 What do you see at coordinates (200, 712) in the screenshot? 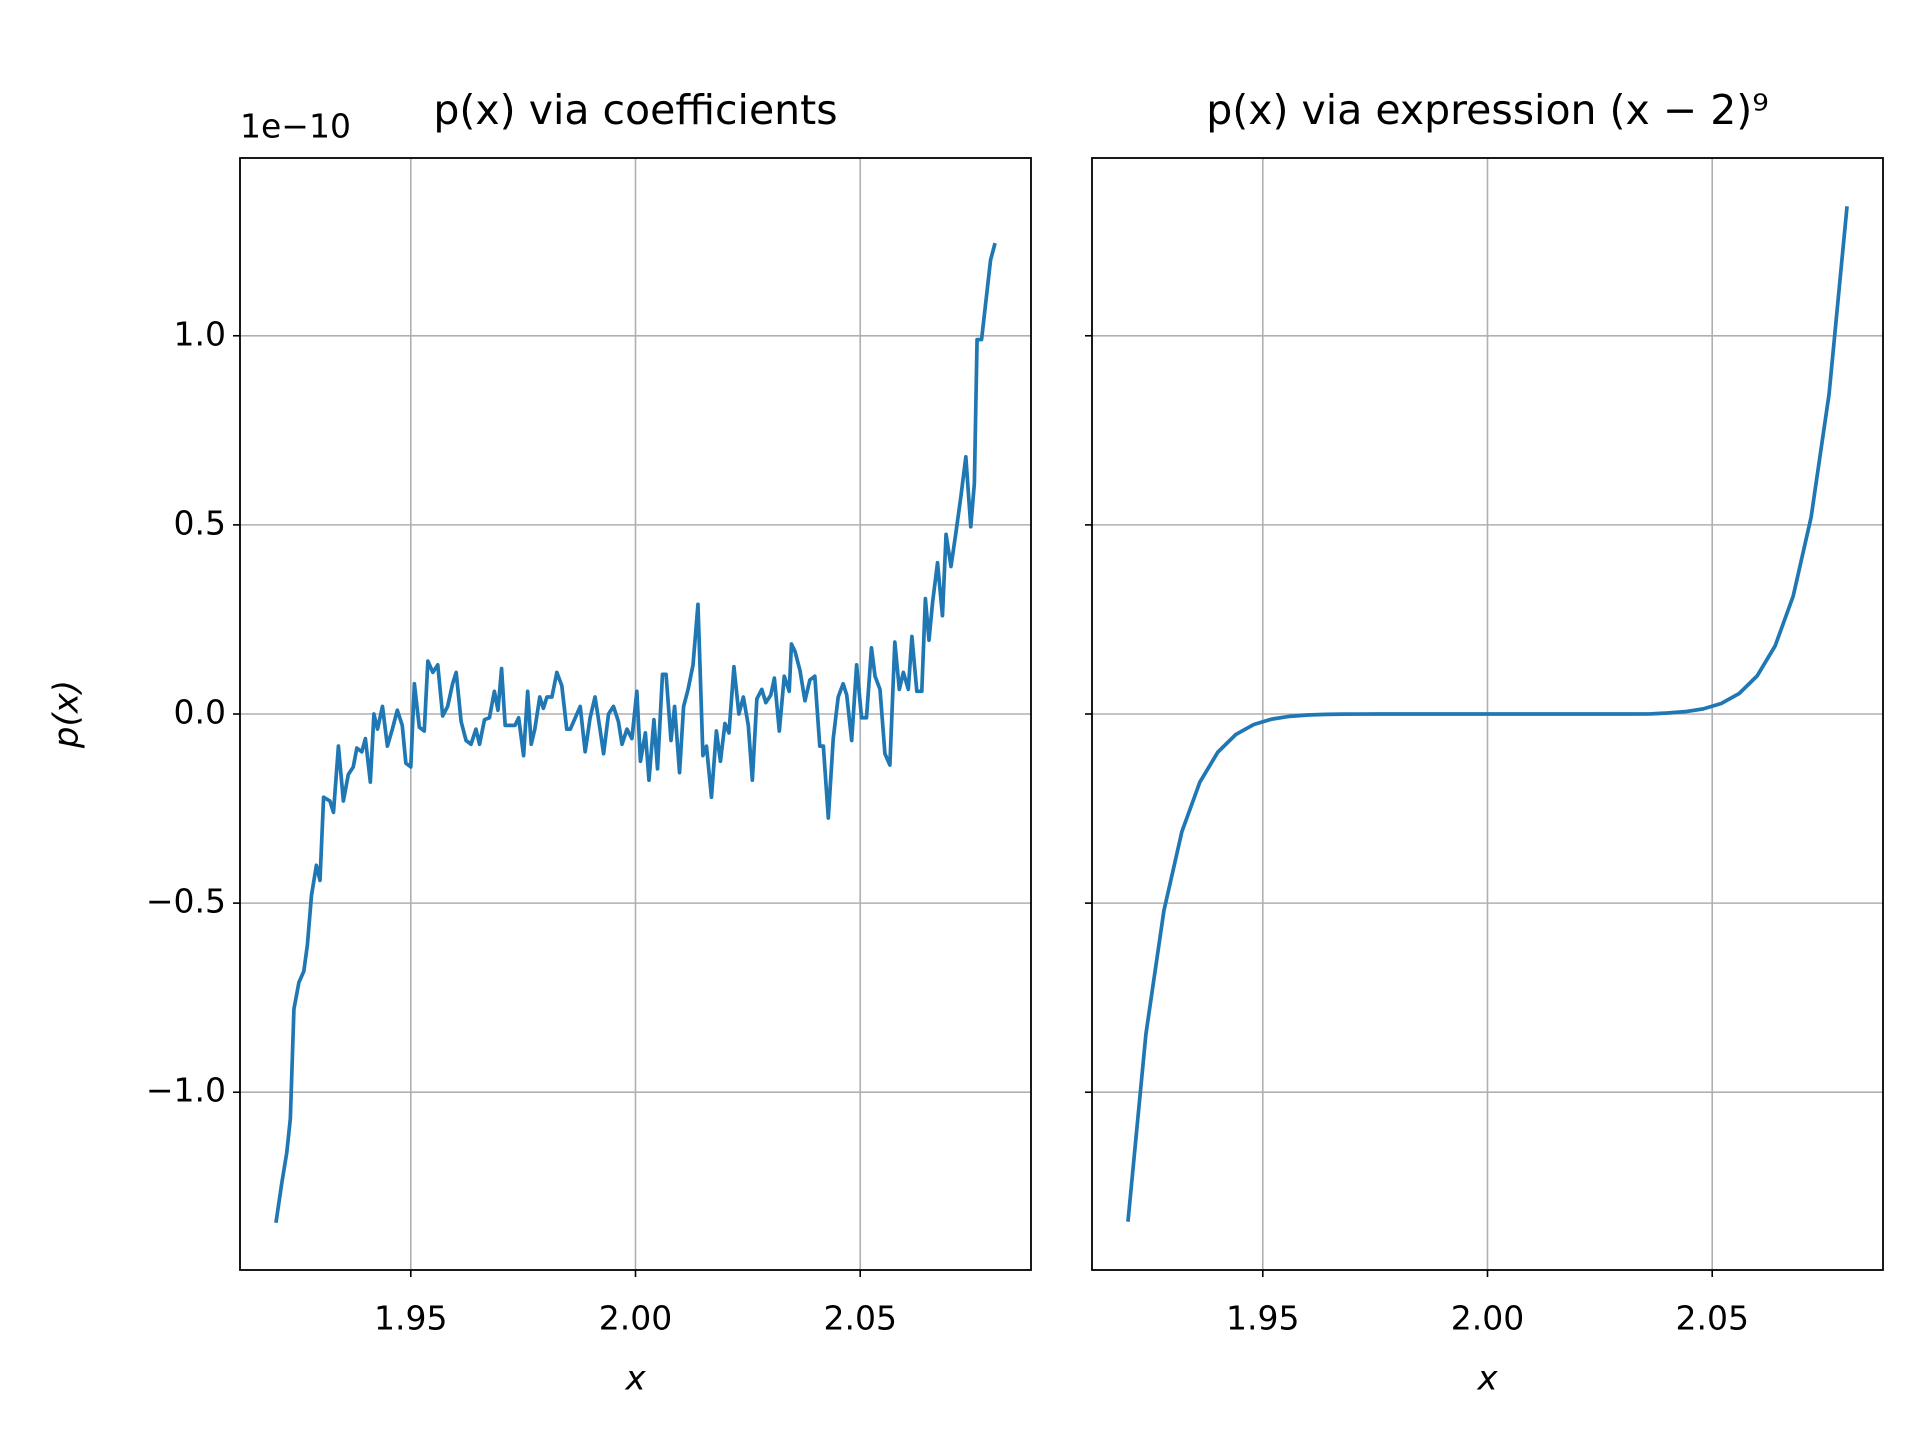
I see `y-tick-label: 0.0` at bounding box center [200, 712].